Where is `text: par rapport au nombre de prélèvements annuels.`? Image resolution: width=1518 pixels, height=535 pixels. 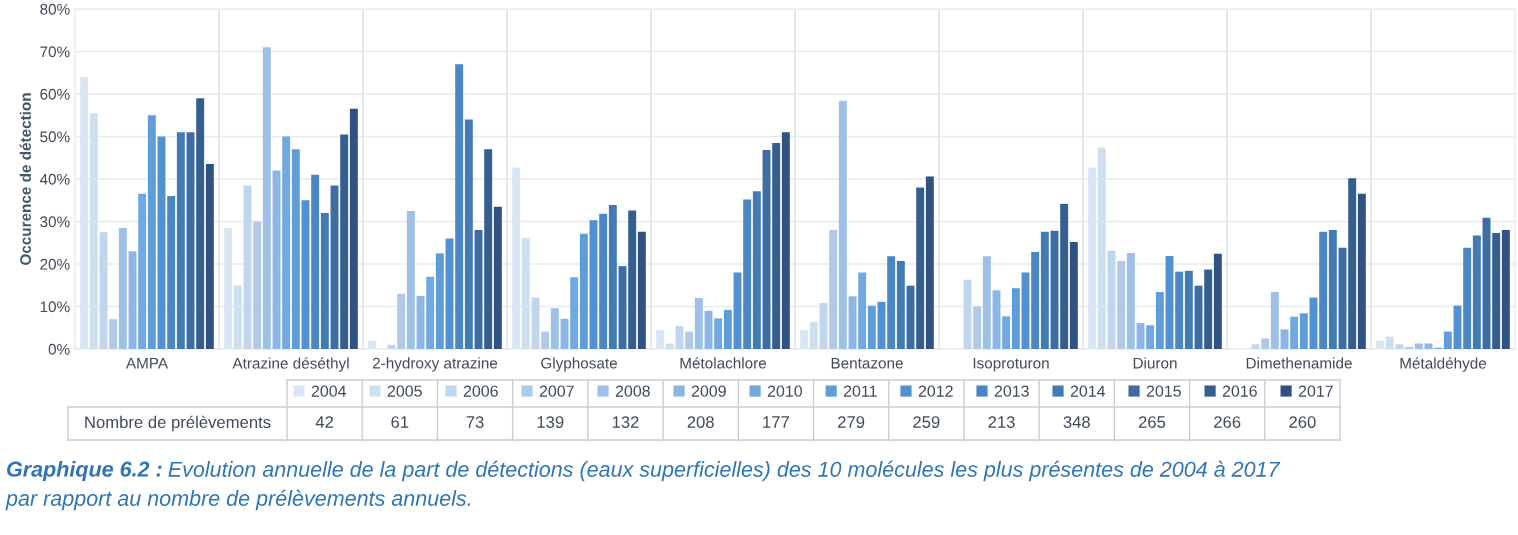
text: par rapport au nombre de prélèvements annuels. is located at coordinates (238, 500).